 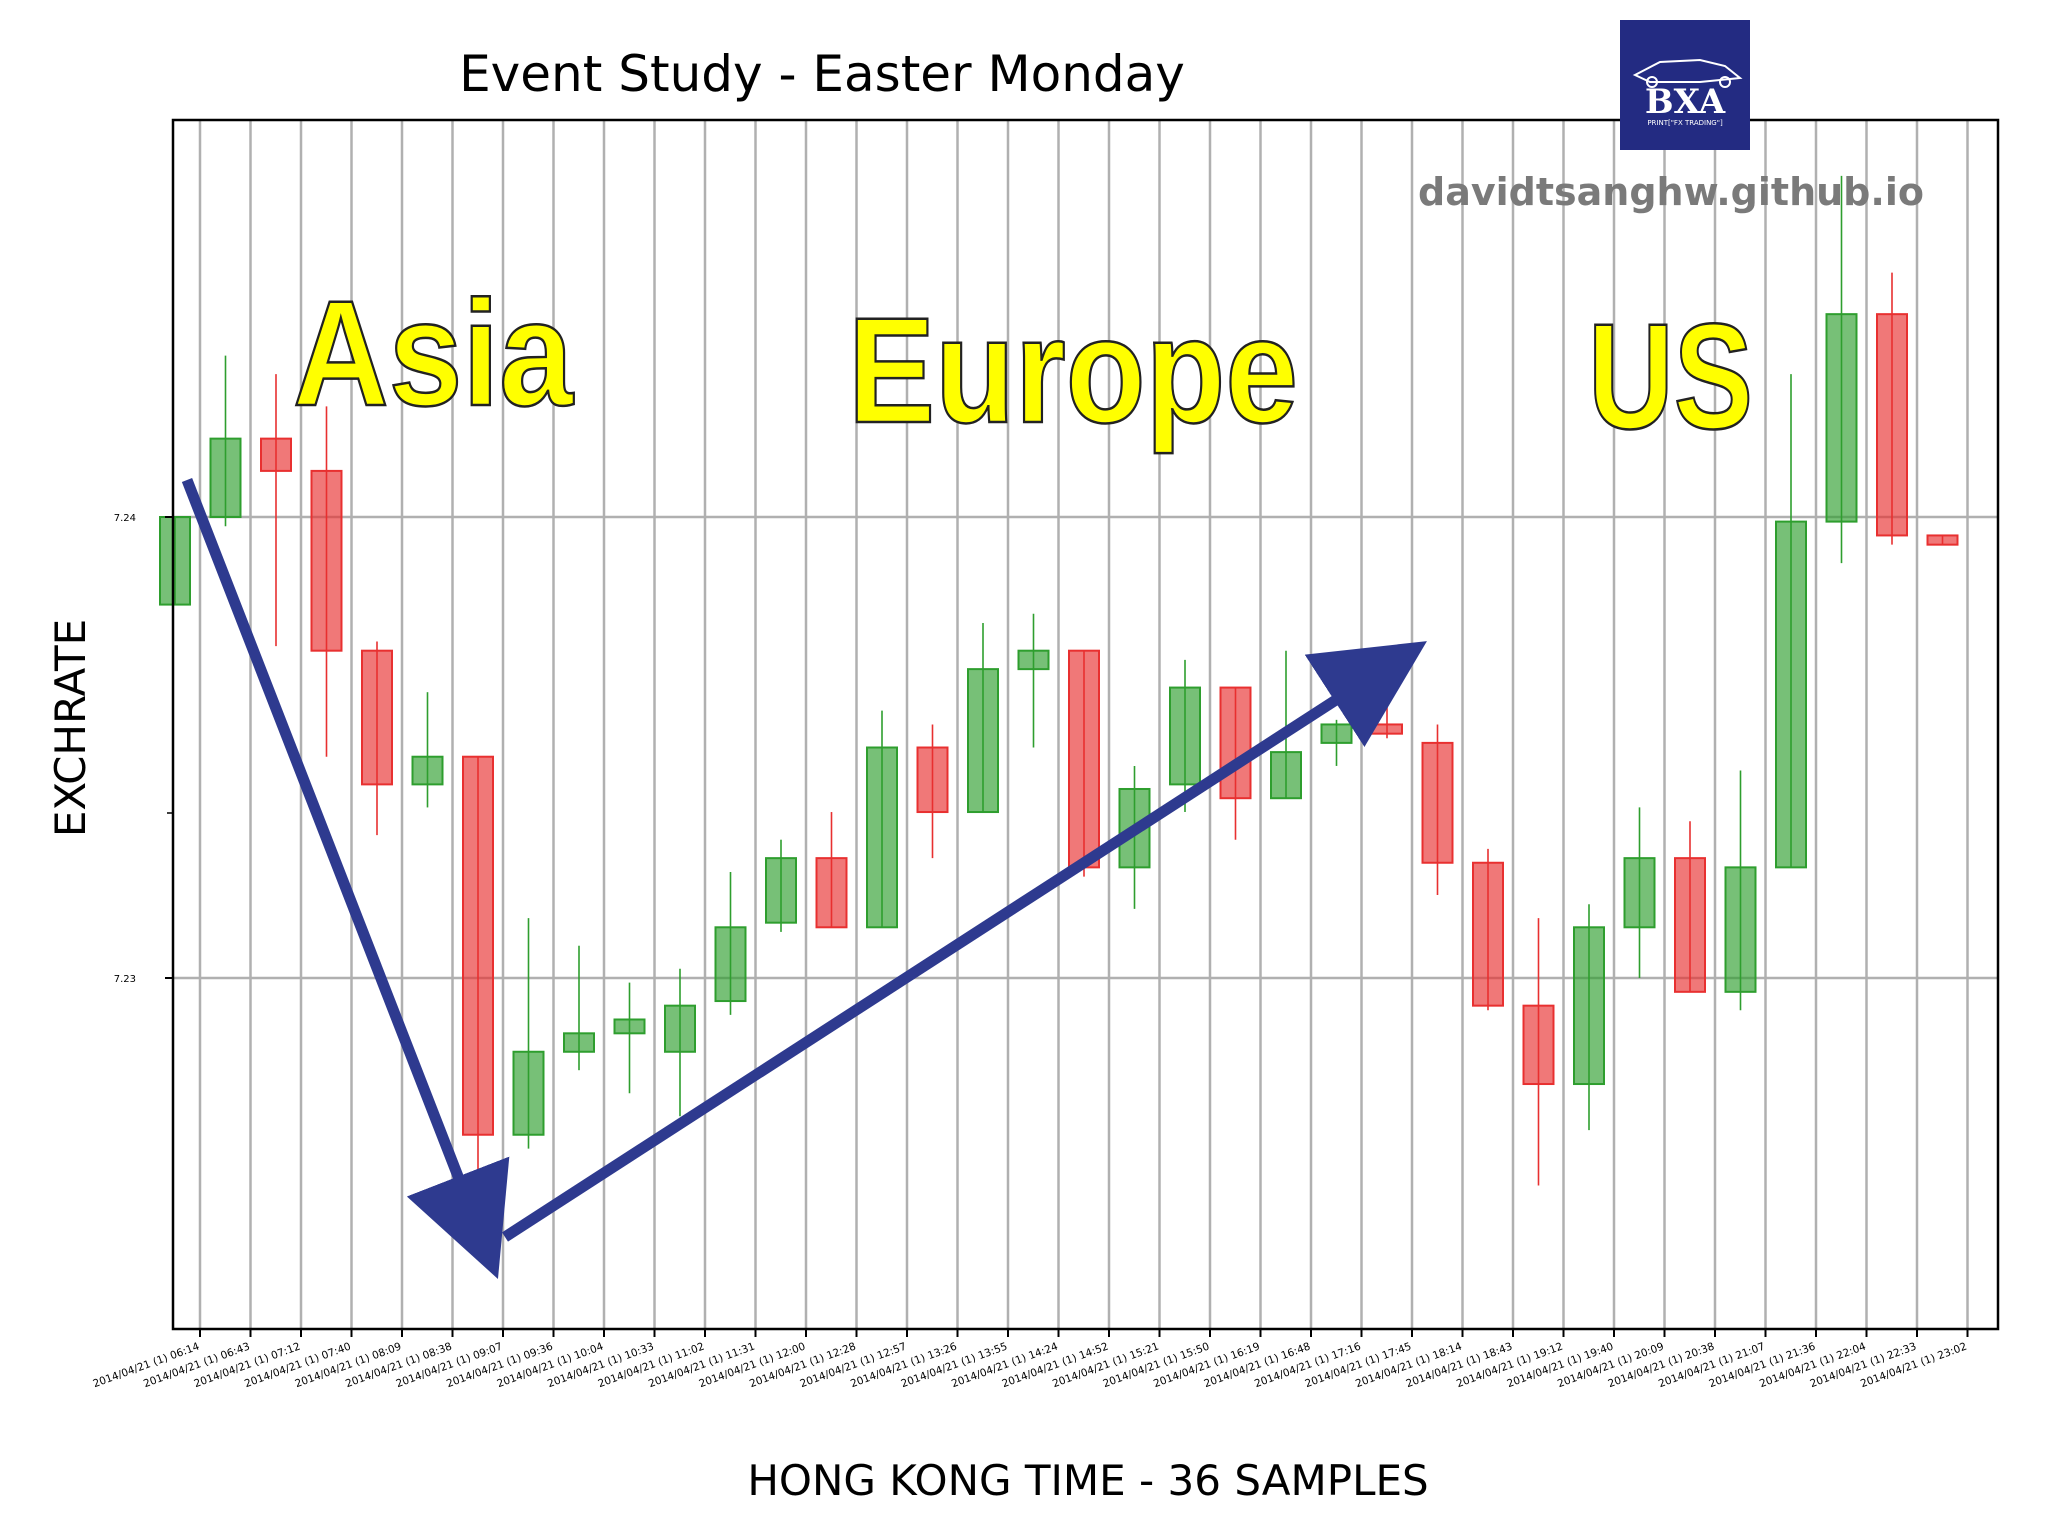 I want to click on x-axis-label: HONG KONG TIME - 36 SAMPLES, so click(x=1087, y=1480).